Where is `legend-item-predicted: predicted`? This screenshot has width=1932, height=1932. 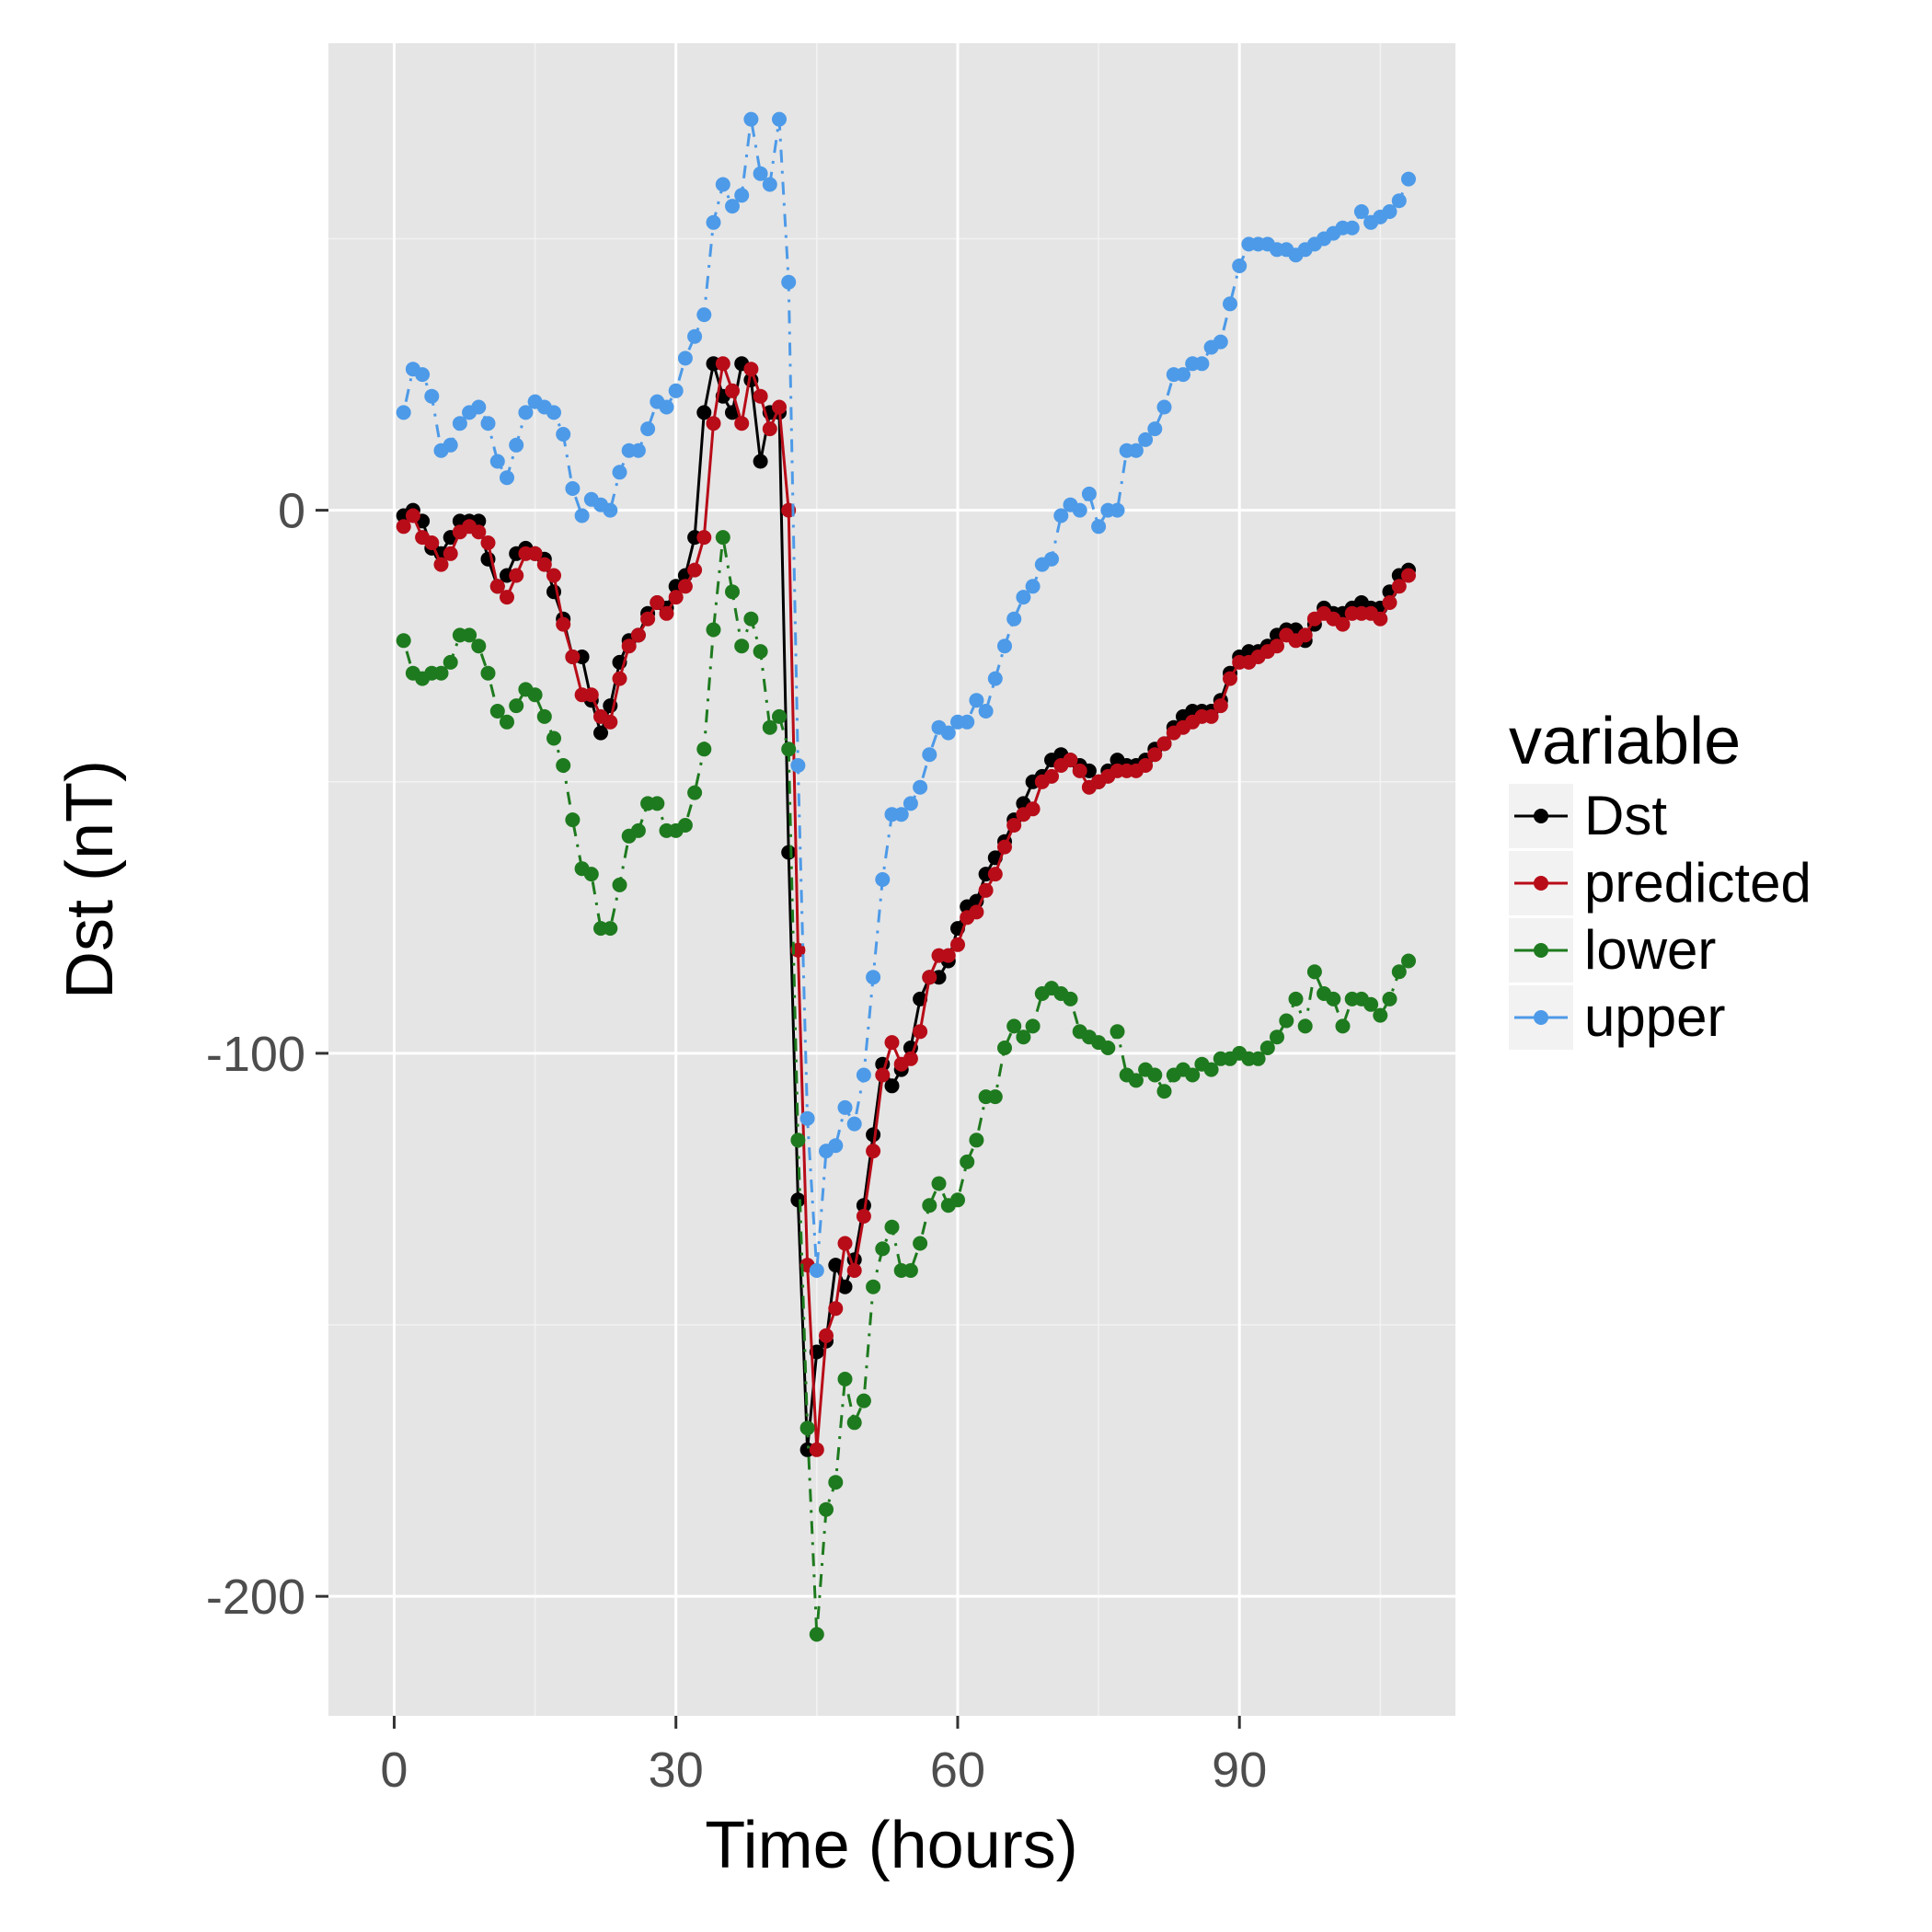
legend-item-predicted: predicted is located at coordinates (1660, 883).